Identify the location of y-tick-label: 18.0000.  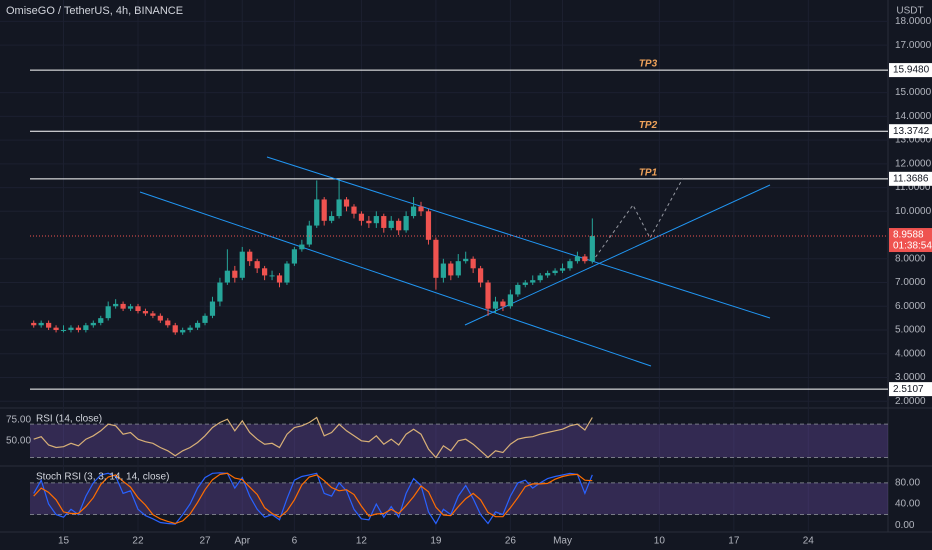
(913, 21).